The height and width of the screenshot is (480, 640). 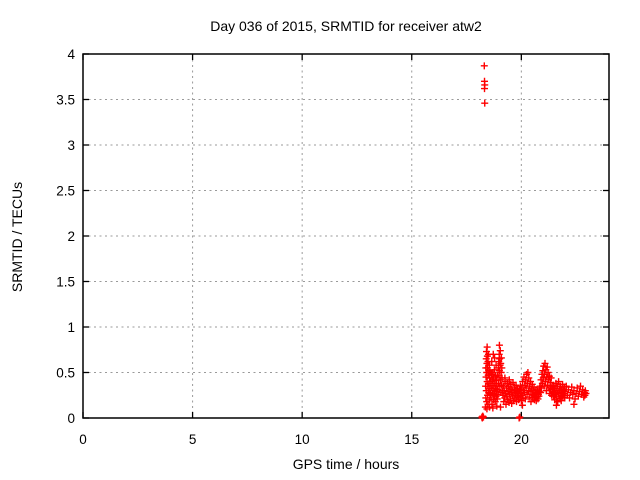 What do you see at coordinates (71, 145) in the screenshot?
I see `y-tick-label: 3` at bounding box center [71, 145].